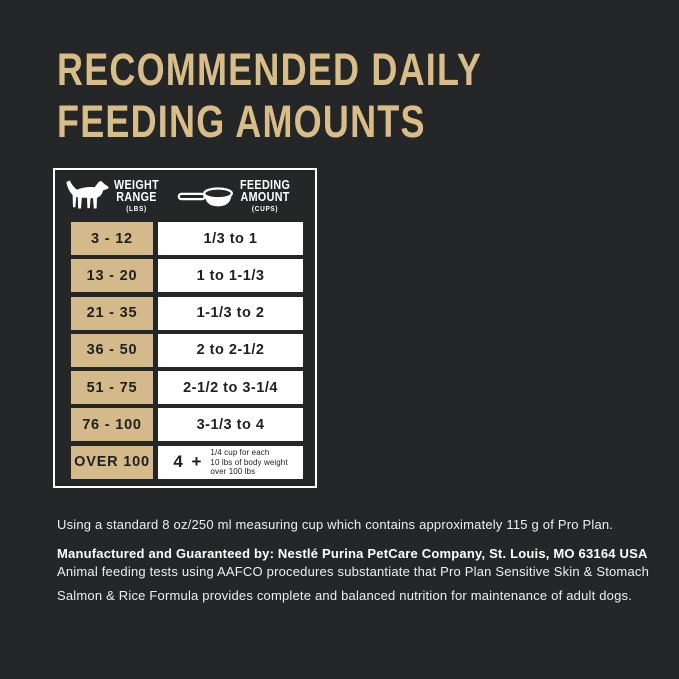  I want to click on table-header: WEIGHT RANGE (LBS) FEEDING AMOUNT (CUPS), so click(185, 196).